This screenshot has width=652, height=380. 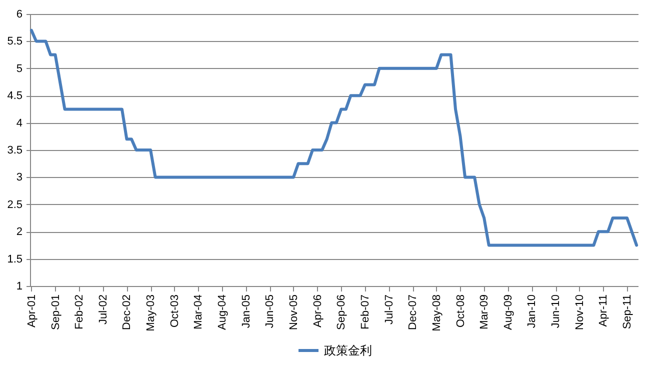 What do you see at coordinates (365, 312) in the screenshot?
I see `x-tick-label: Feb-07` at bounding box center [365, 312].